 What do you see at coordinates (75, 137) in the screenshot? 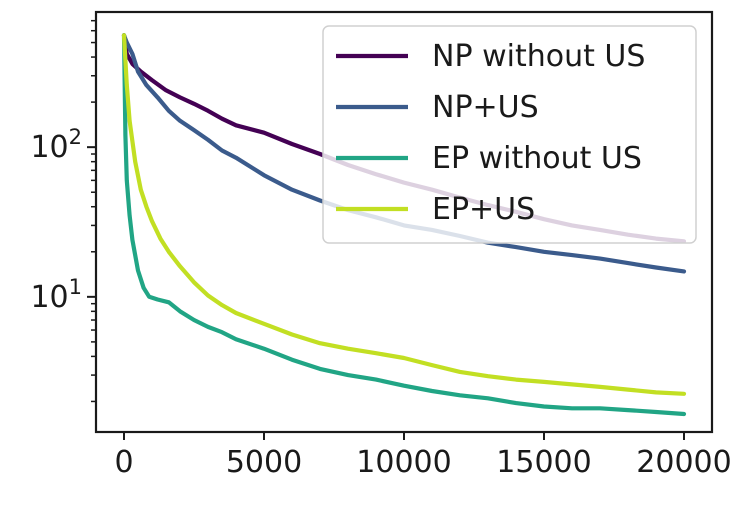
I see `y-tick-exponent: 2` at bounding box center [75, 137].